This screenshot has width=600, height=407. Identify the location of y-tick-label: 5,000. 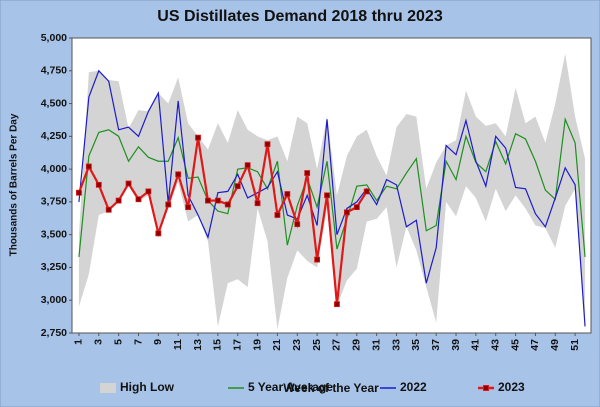
(54, 38).